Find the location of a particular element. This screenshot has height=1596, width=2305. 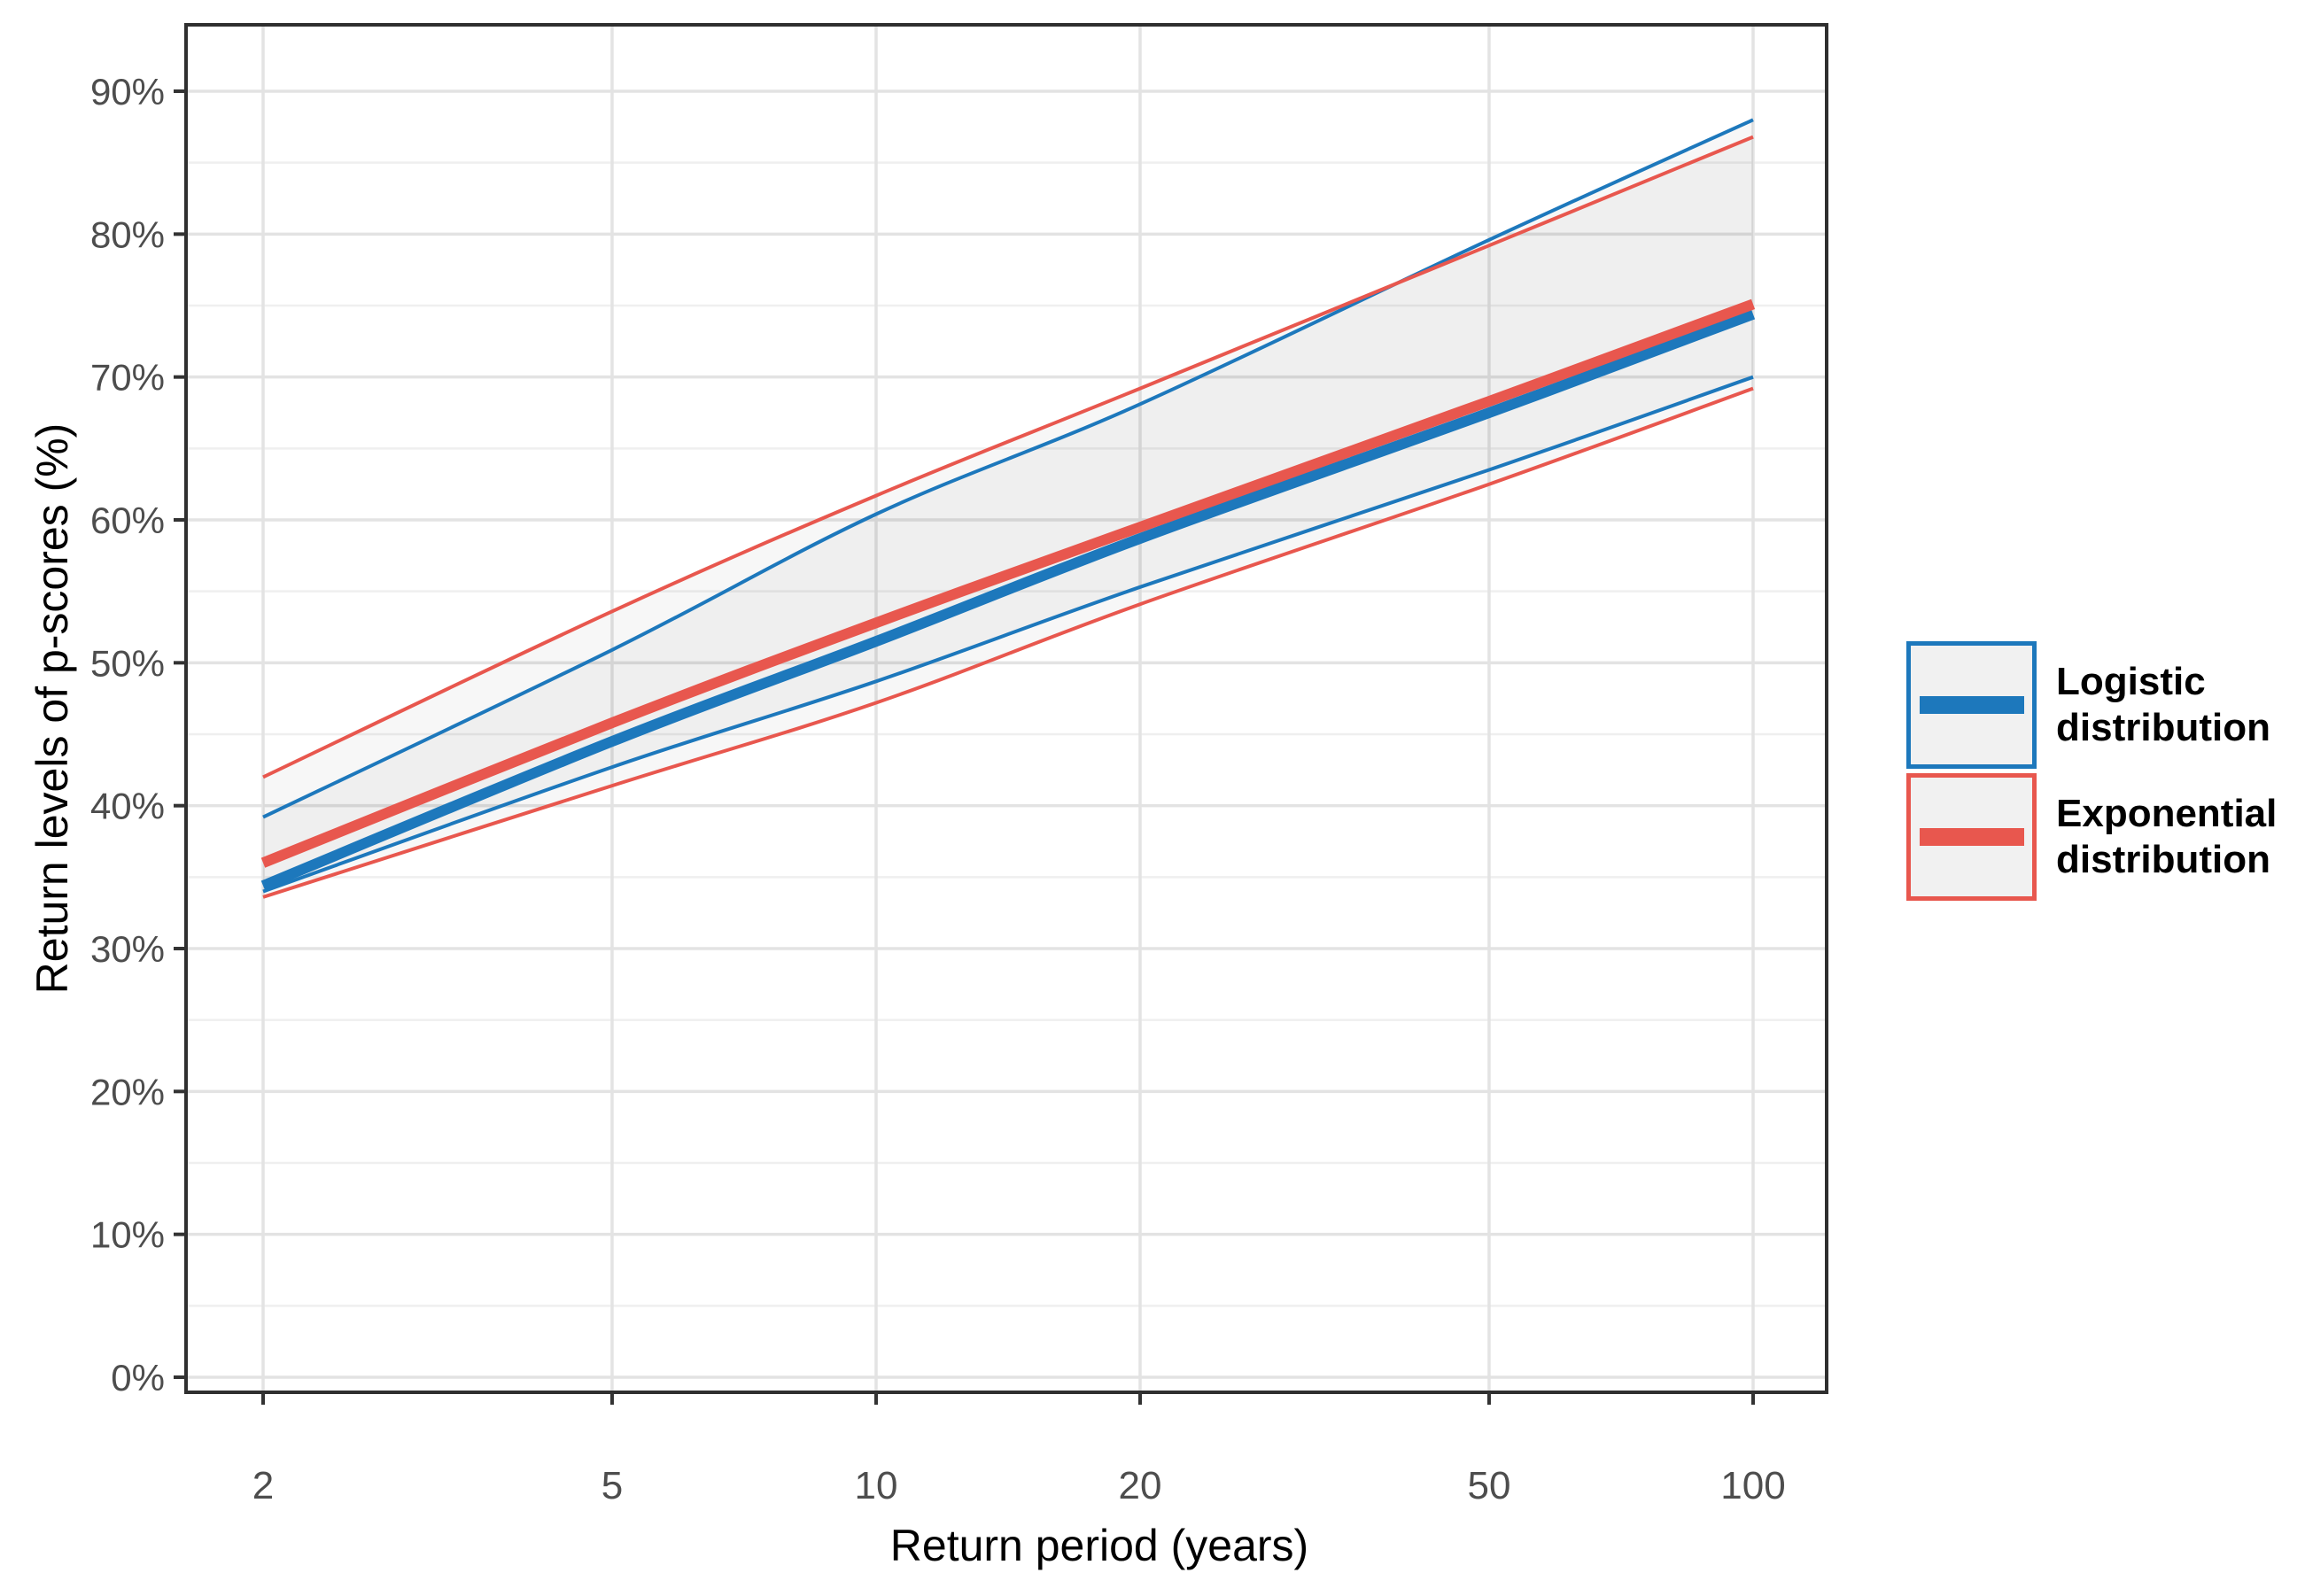

legend-item-logistic: Logistic distribution is located at coordinates (2091, 705).